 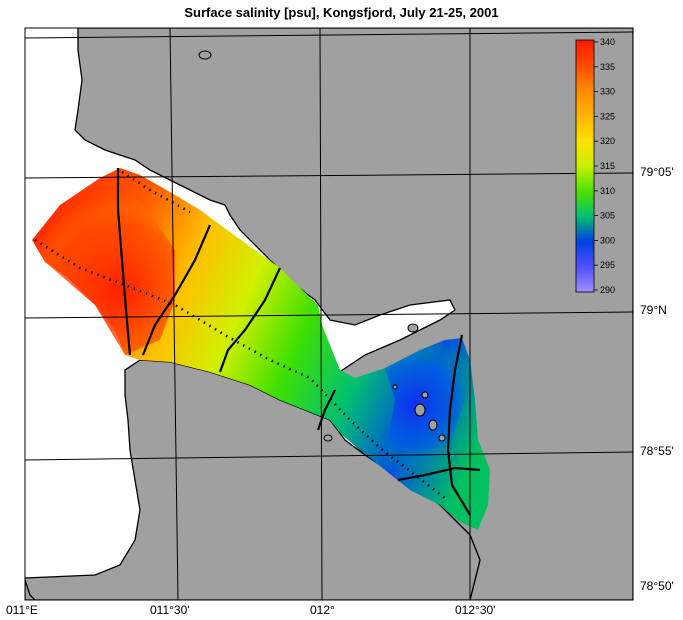 What do you see at coordinates (607, 141) in the screenshot?
I see `colorbar-tick-label: 320` at bounding box center [607, 141].